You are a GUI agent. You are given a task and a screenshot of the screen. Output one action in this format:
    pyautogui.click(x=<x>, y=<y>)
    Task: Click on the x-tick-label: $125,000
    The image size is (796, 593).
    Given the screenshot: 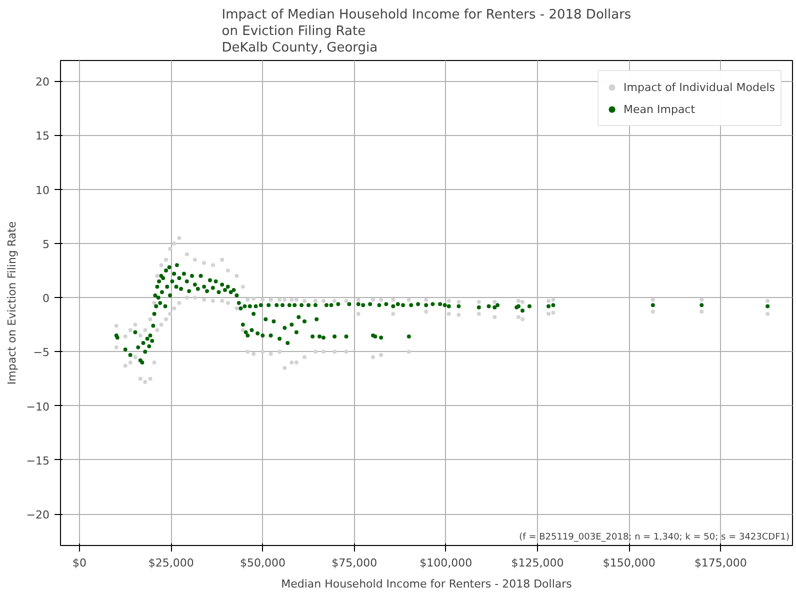 What is the action you would take?
    pyautogui.click(x=537, y=563)
    